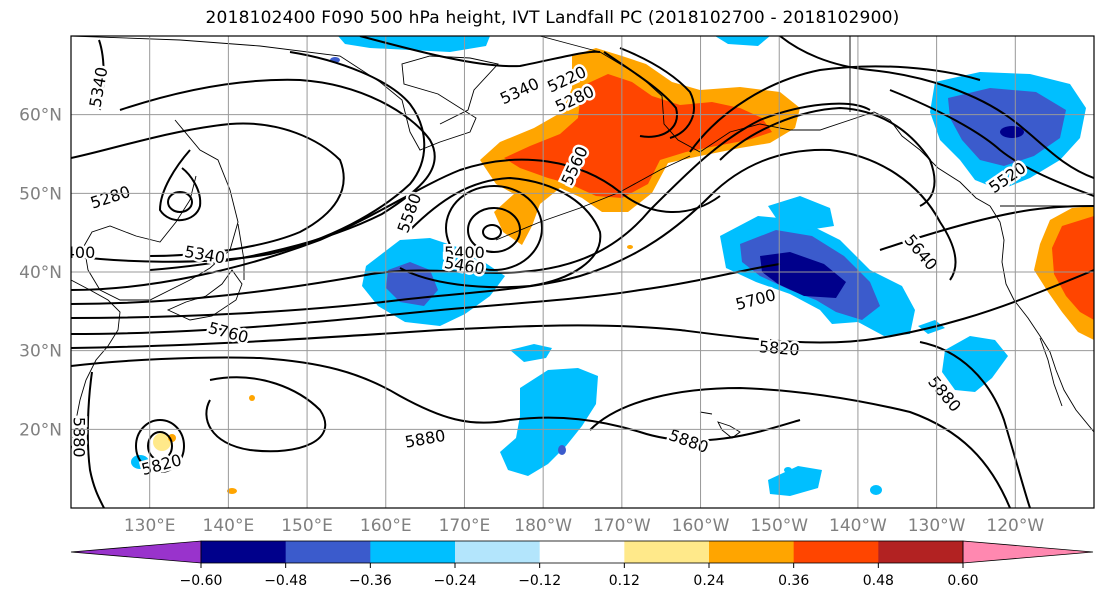 The height and width of the screenshot is (601, 1105). What do you see at coordinates (582, 552) in the screenshot?
I see `colorbar-outline` at bounding box center [582, 552].